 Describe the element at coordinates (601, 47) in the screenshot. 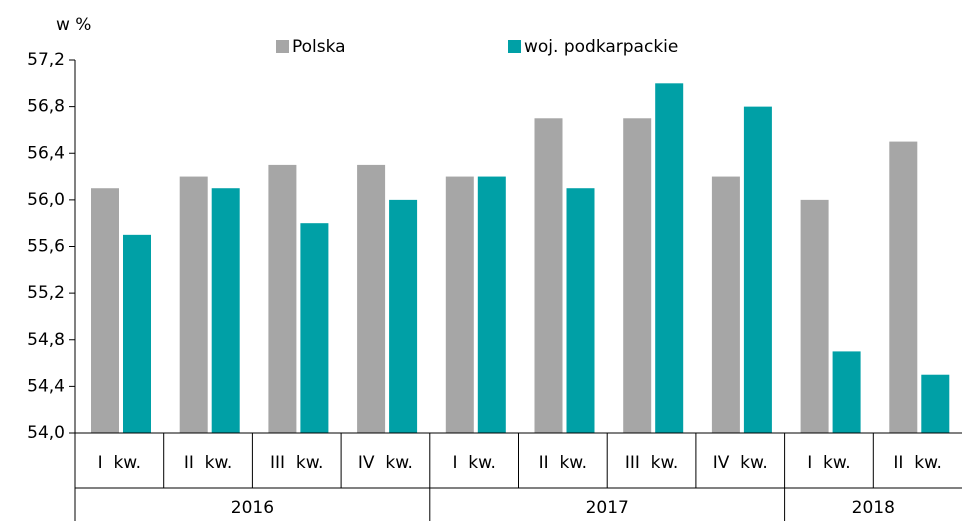

I see `legend-label: woj. podkarpackie` at that location.